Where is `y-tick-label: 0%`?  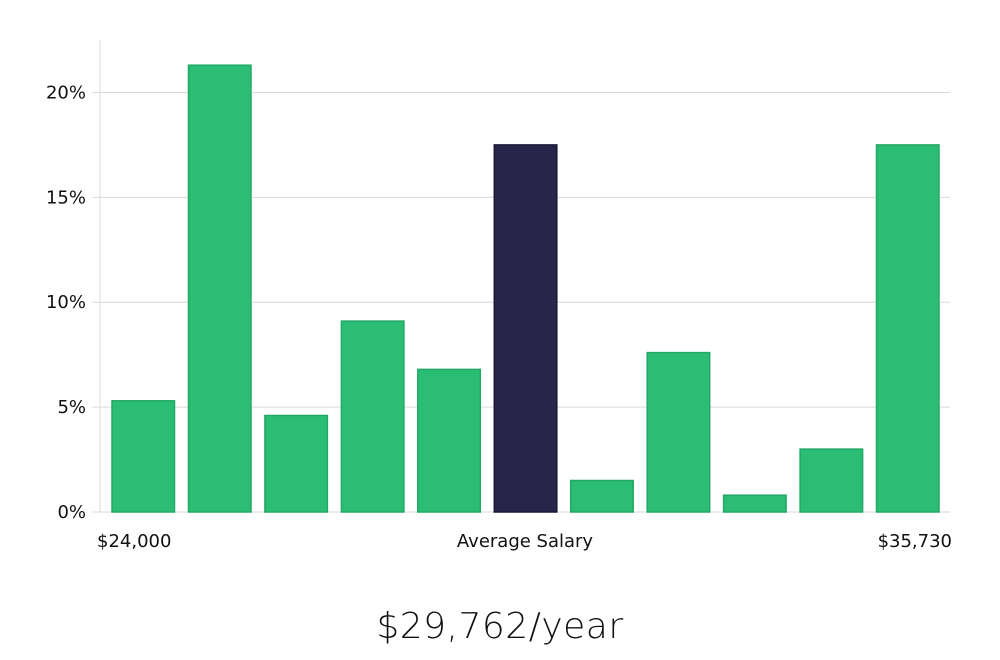 y-tick-label: 0% is located at coordinates (71, 512).